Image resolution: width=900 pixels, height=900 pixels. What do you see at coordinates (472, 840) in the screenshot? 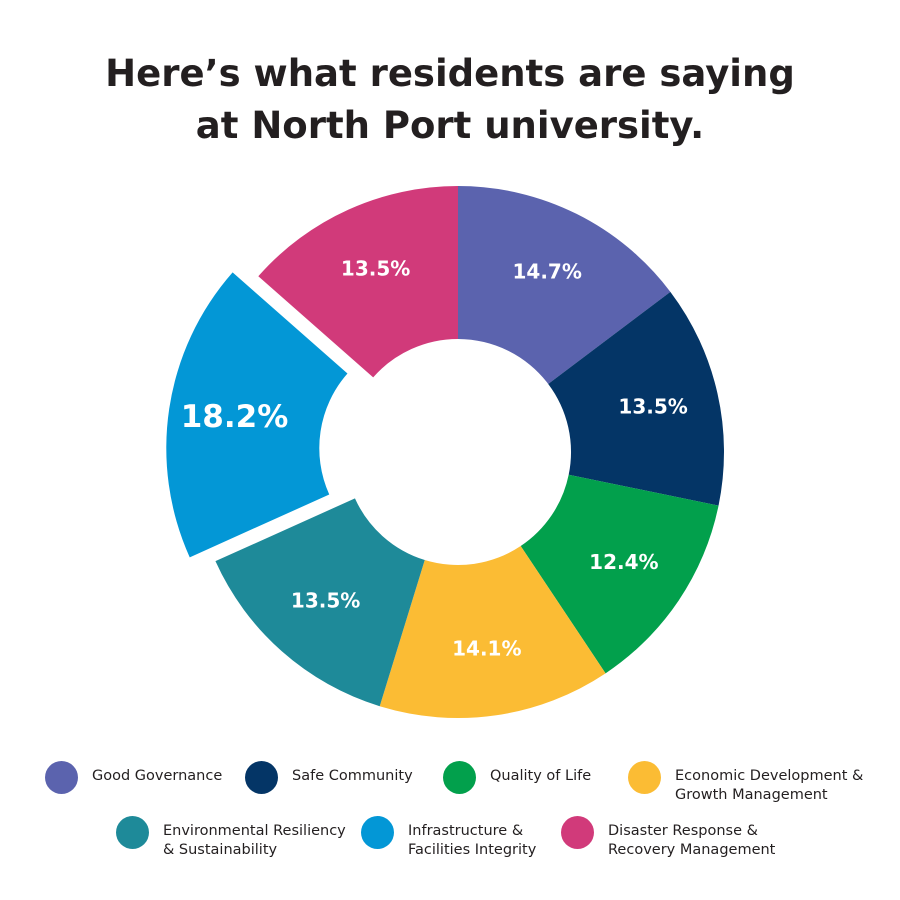
I see `legend-label: Infrastructure & Facilities Integrity` at bounding box center [472, 840].